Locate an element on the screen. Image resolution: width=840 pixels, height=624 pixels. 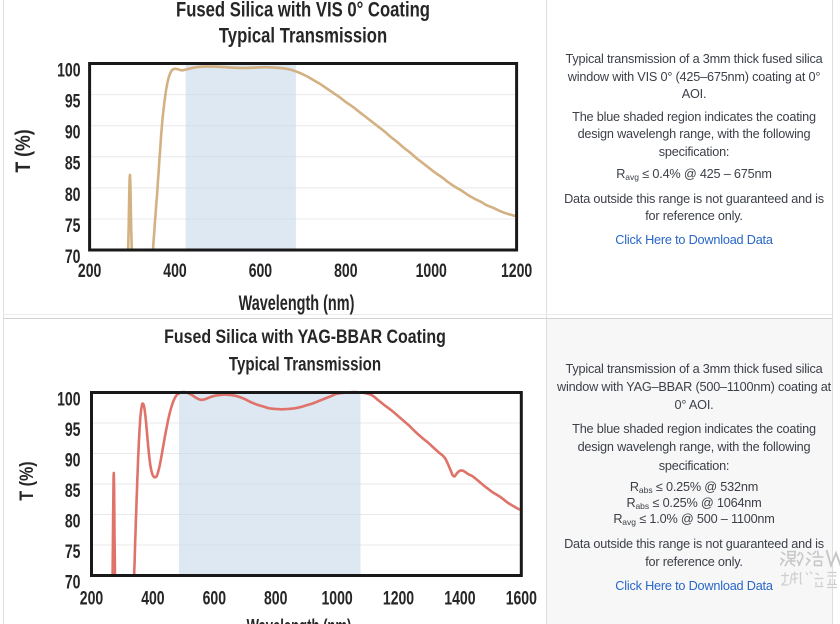
svg-text:Fused Silica with YAG-BBAR Coa: Fused Silica with YAG-BBAR Coating is located at coordinates (305, 337).